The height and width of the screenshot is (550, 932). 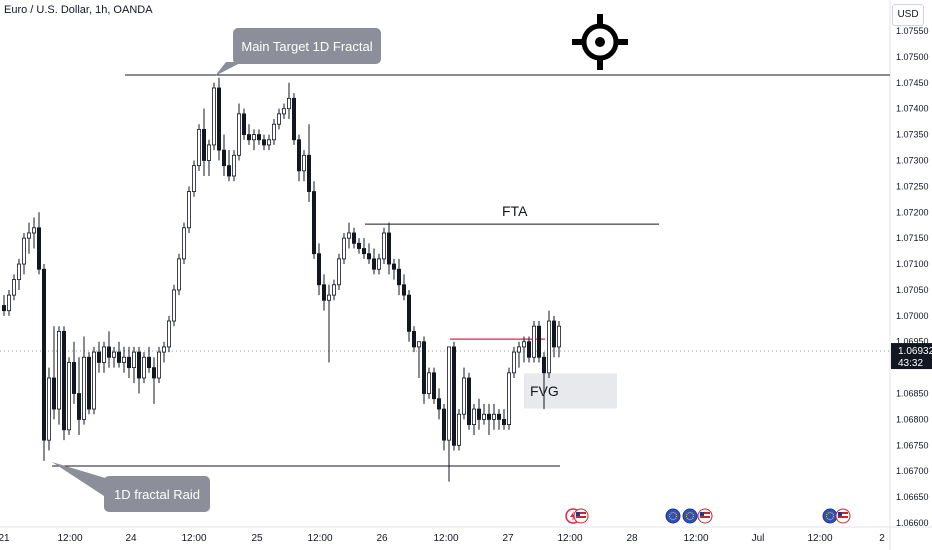 What do you see at coordinates (570, 391) in the screenshot?
I see `fvg-zone` at bounding box center [570, 391].